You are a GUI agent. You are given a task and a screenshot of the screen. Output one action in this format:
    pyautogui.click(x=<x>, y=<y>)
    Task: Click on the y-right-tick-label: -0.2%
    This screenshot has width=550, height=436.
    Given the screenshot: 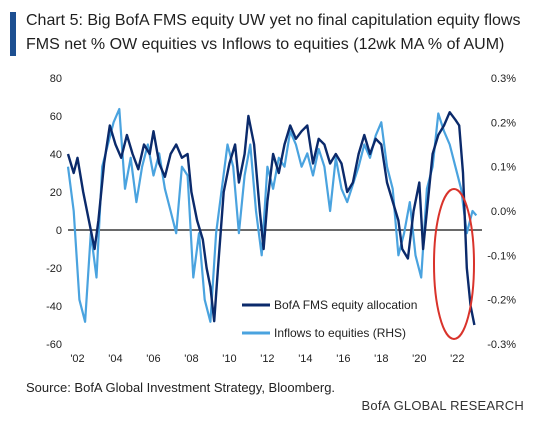 What is the action you would take?
    pyautogui.click(x=501, y=301)
    